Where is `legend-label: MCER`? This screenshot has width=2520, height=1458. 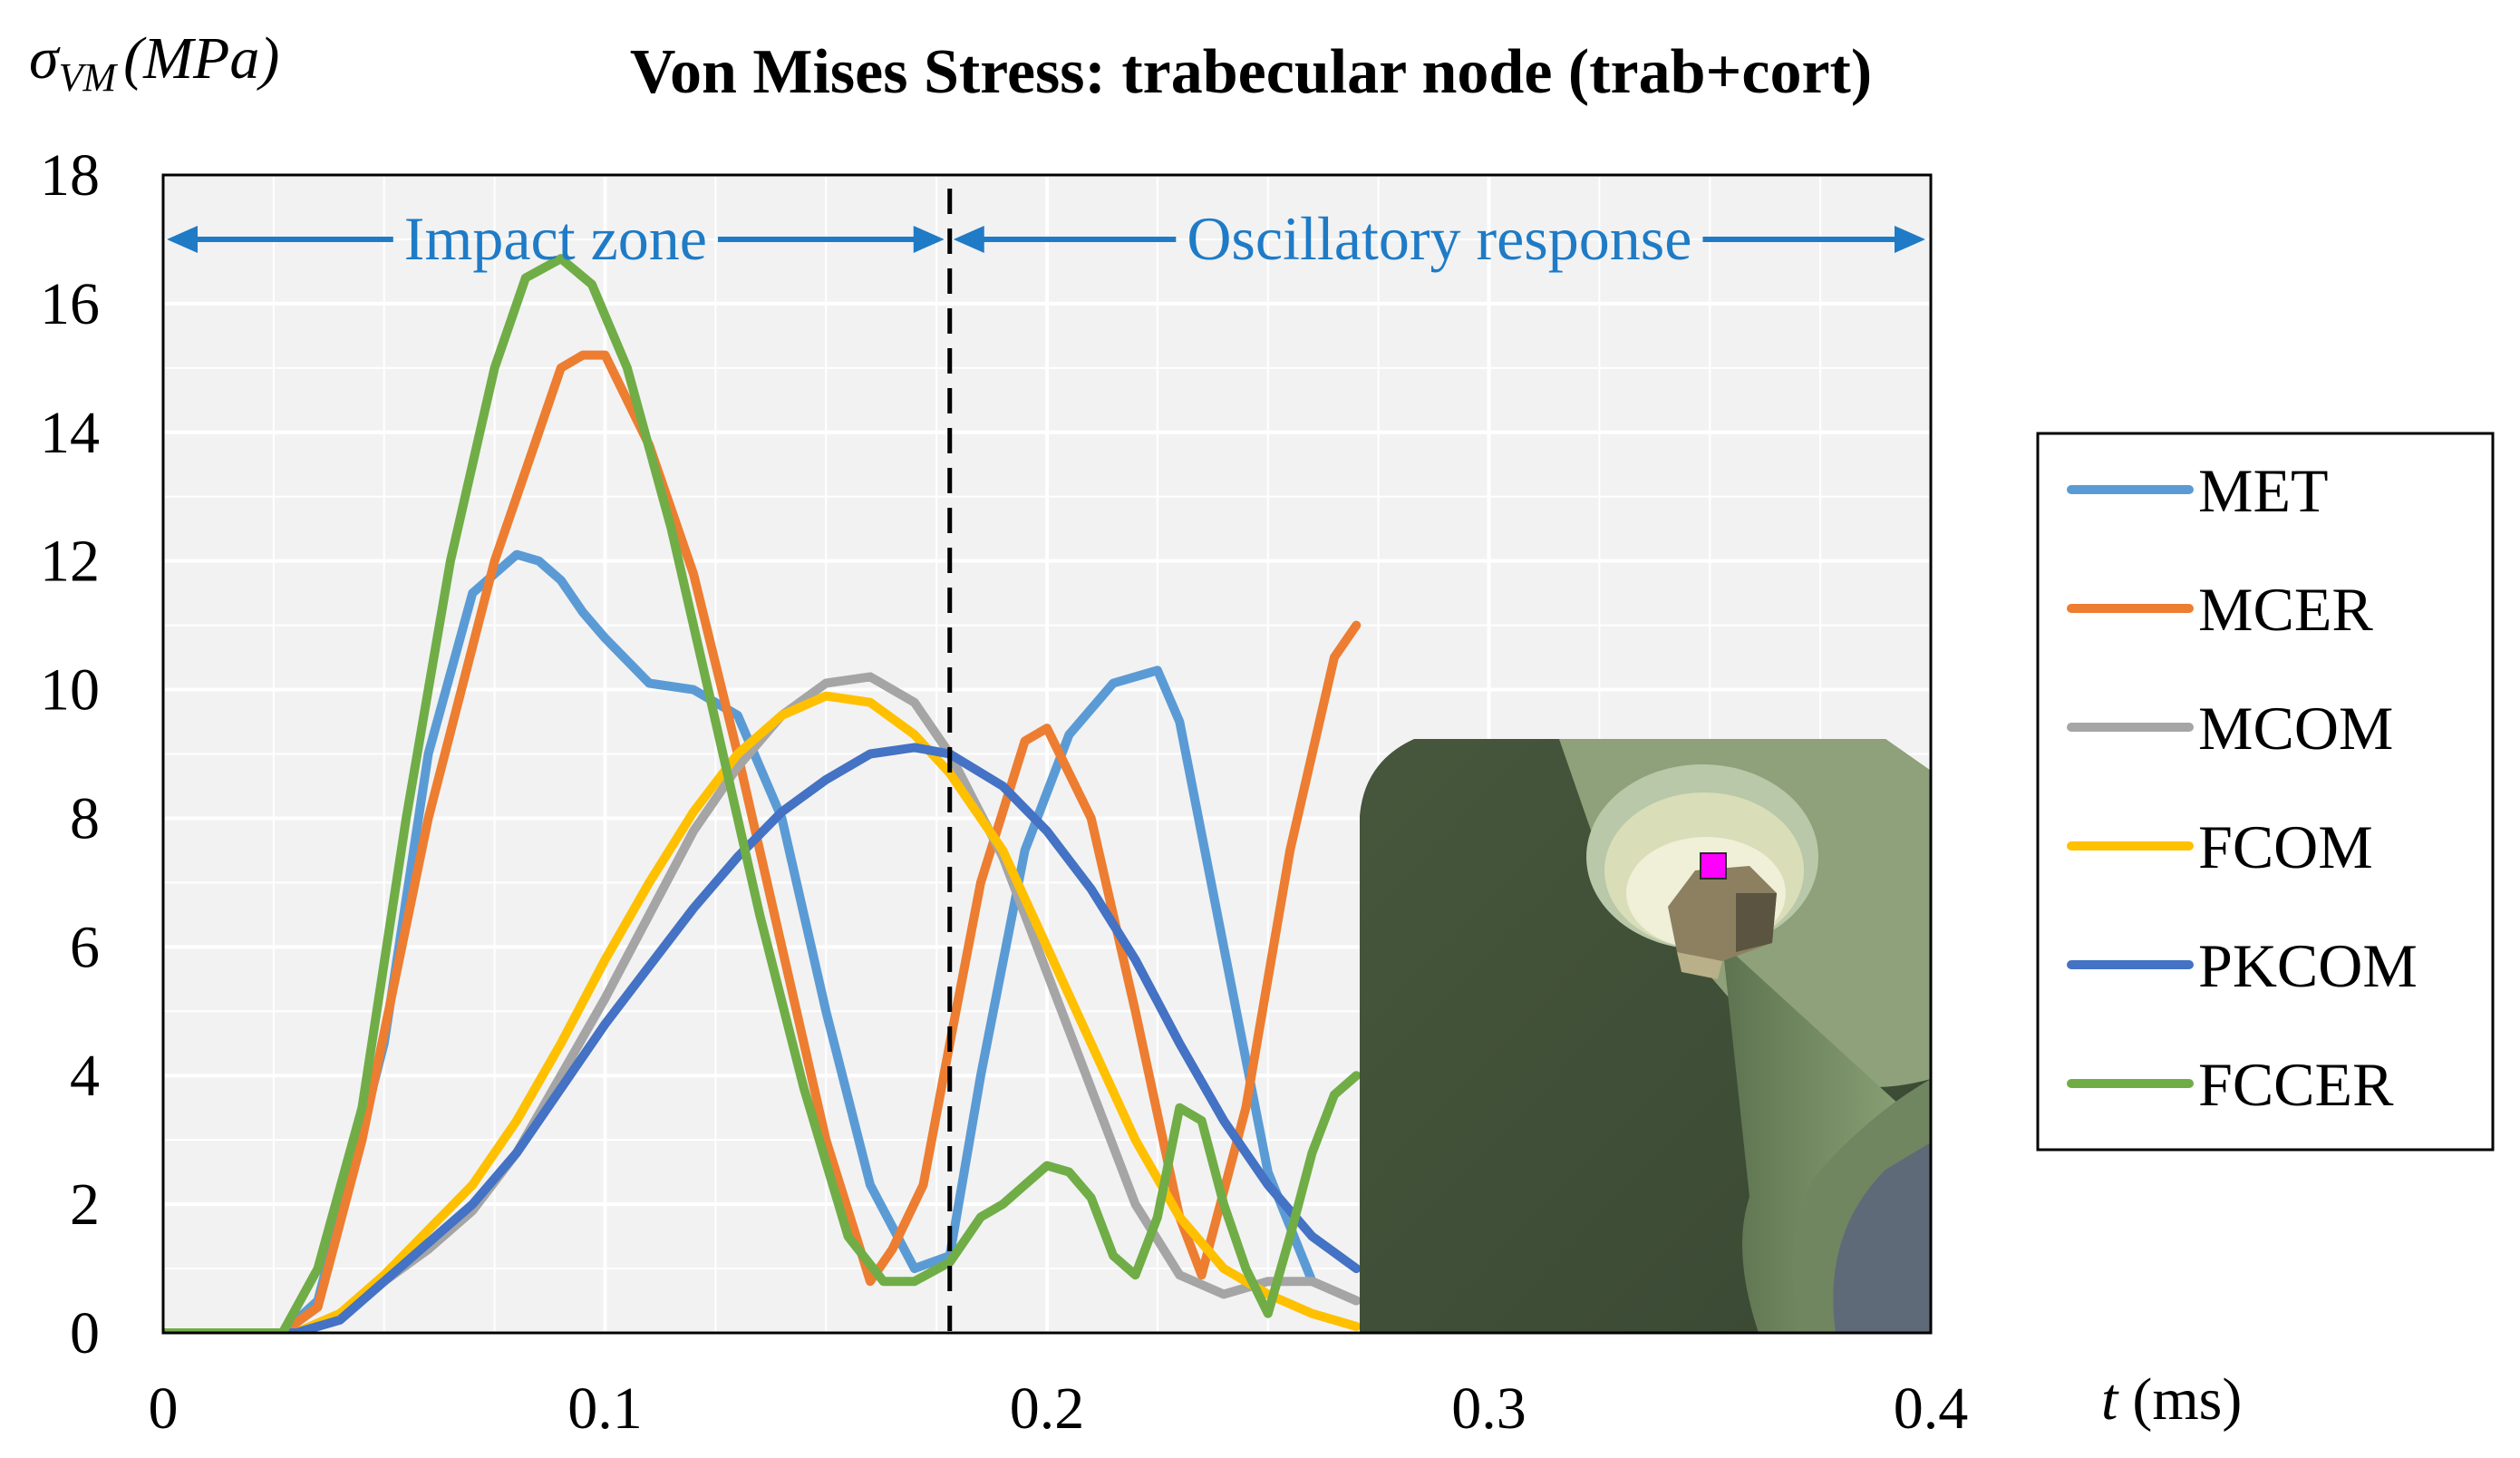 legend-label: MCER is located at coordinates (2285, 609).